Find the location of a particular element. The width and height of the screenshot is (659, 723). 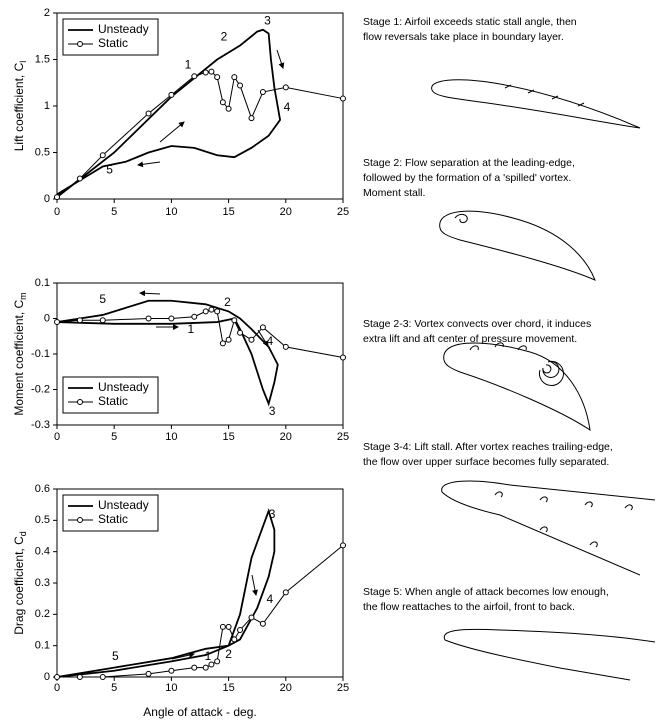

y-tick-label: 0.4 is located at coordinates (42, 552).